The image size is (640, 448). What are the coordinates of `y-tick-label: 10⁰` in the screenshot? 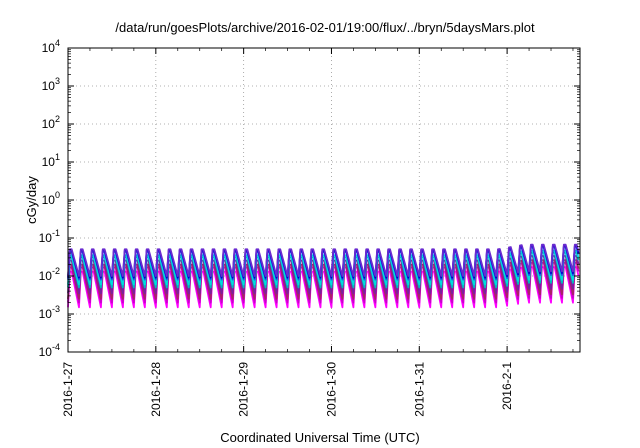 It's located at (51, 198).